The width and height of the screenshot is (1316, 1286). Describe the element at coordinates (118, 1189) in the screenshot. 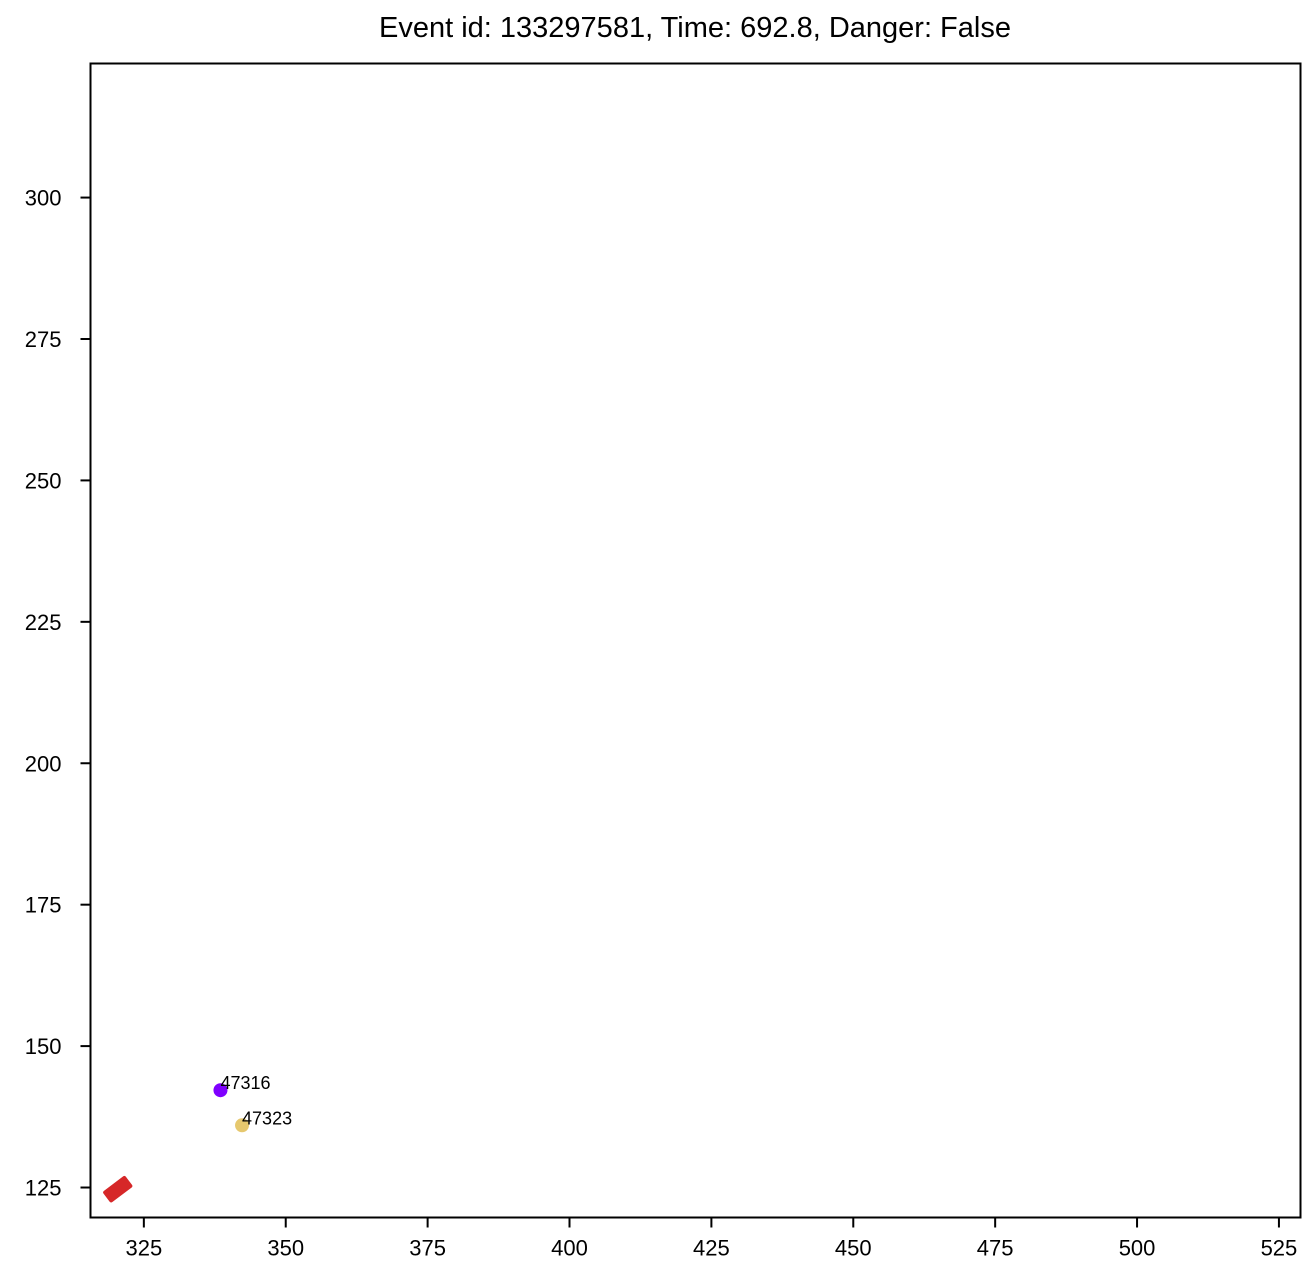

I see `ego-vehicle-marker` at that location.